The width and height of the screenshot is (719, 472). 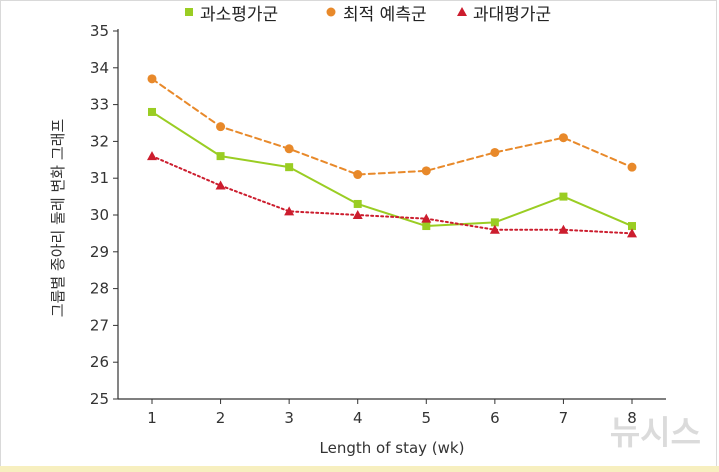 I want to click on x-axis-title: Length of stay (wk), so click(x=392, y=448).